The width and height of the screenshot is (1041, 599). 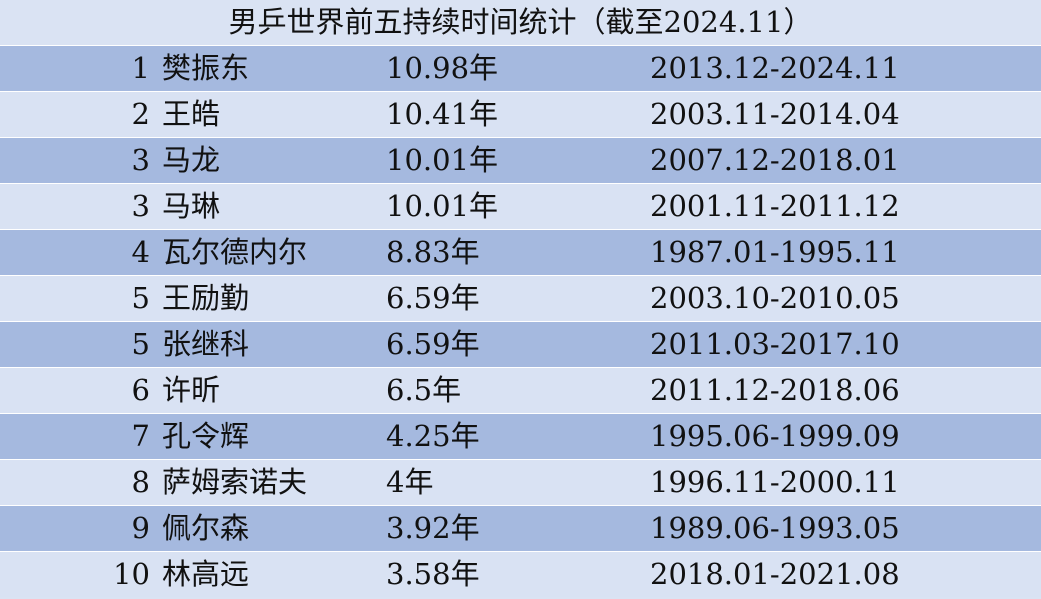 I want to click on duration-cell: 4.25年, so click(x=433, y=436).